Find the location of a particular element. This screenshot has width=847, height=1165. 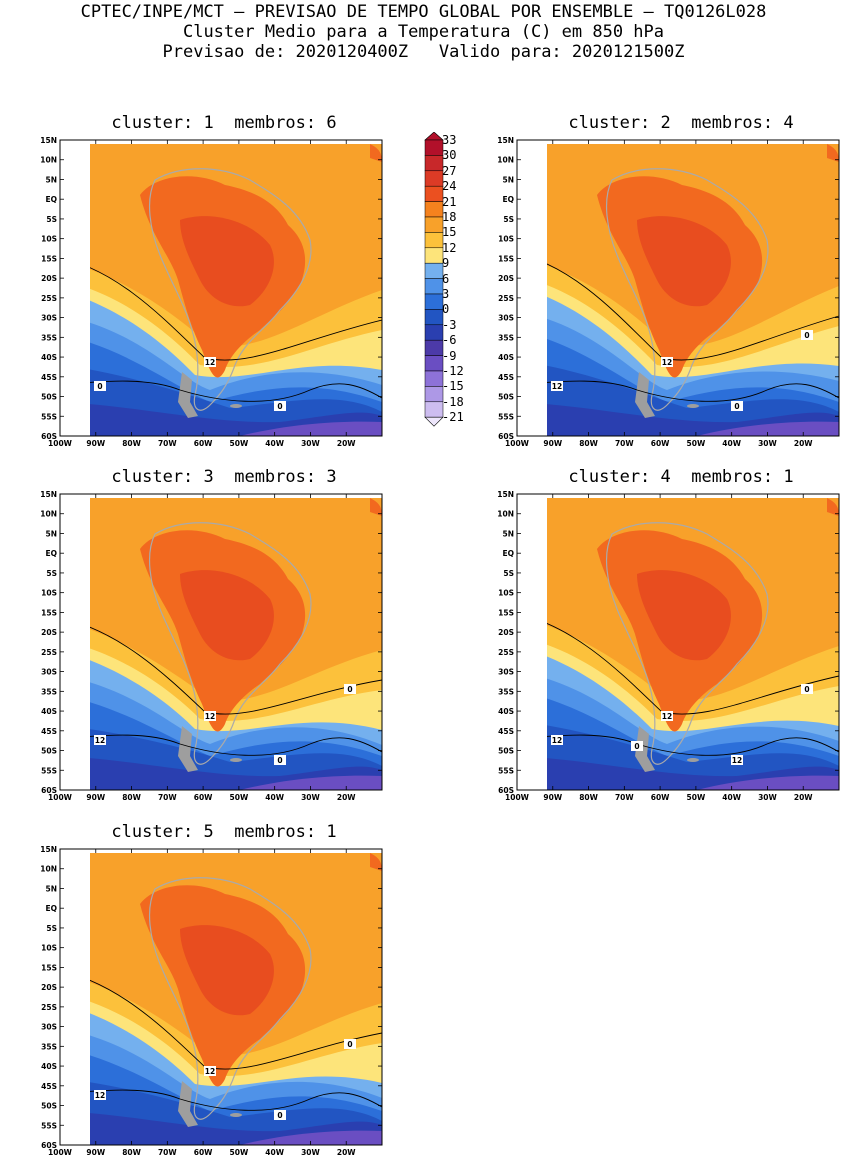

lon-label: 30W is located at coordinates (310, 443).